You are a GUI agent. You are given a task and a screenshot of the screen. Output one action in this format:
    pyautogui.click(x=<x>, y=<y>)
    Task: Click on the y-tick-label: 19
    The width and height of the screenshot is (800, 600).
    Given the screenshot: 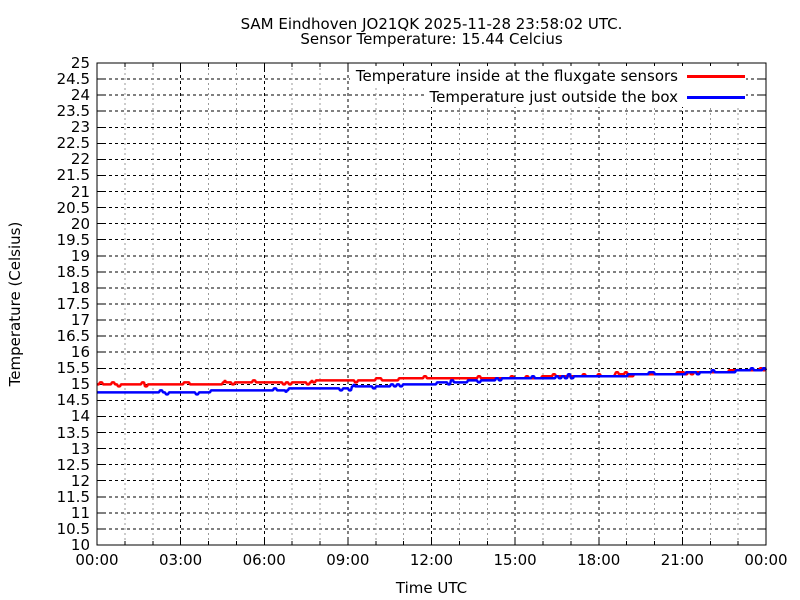 What is the action you would take?
    pyautogui.click(x=80, y=255)
    